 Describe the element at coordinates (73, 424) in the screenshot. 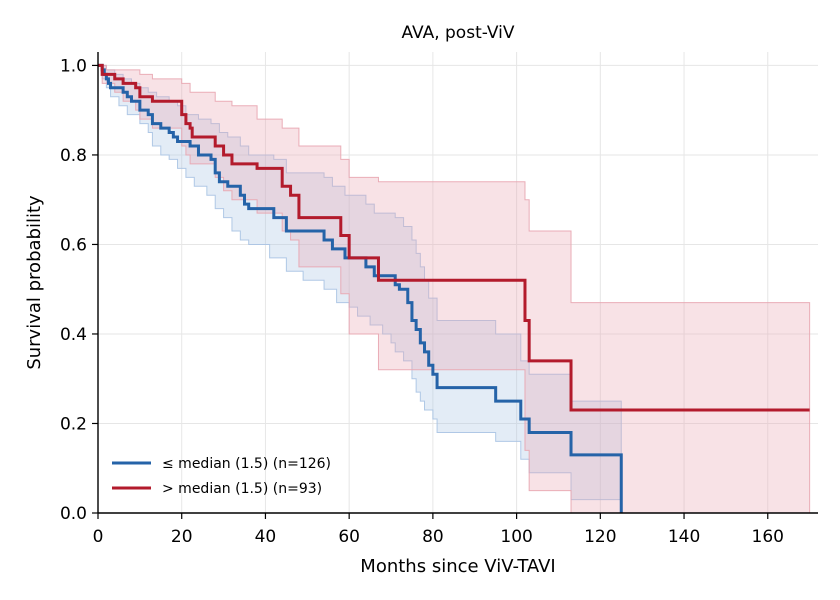

I see `y-tick-label-1: 0.2` at that location.